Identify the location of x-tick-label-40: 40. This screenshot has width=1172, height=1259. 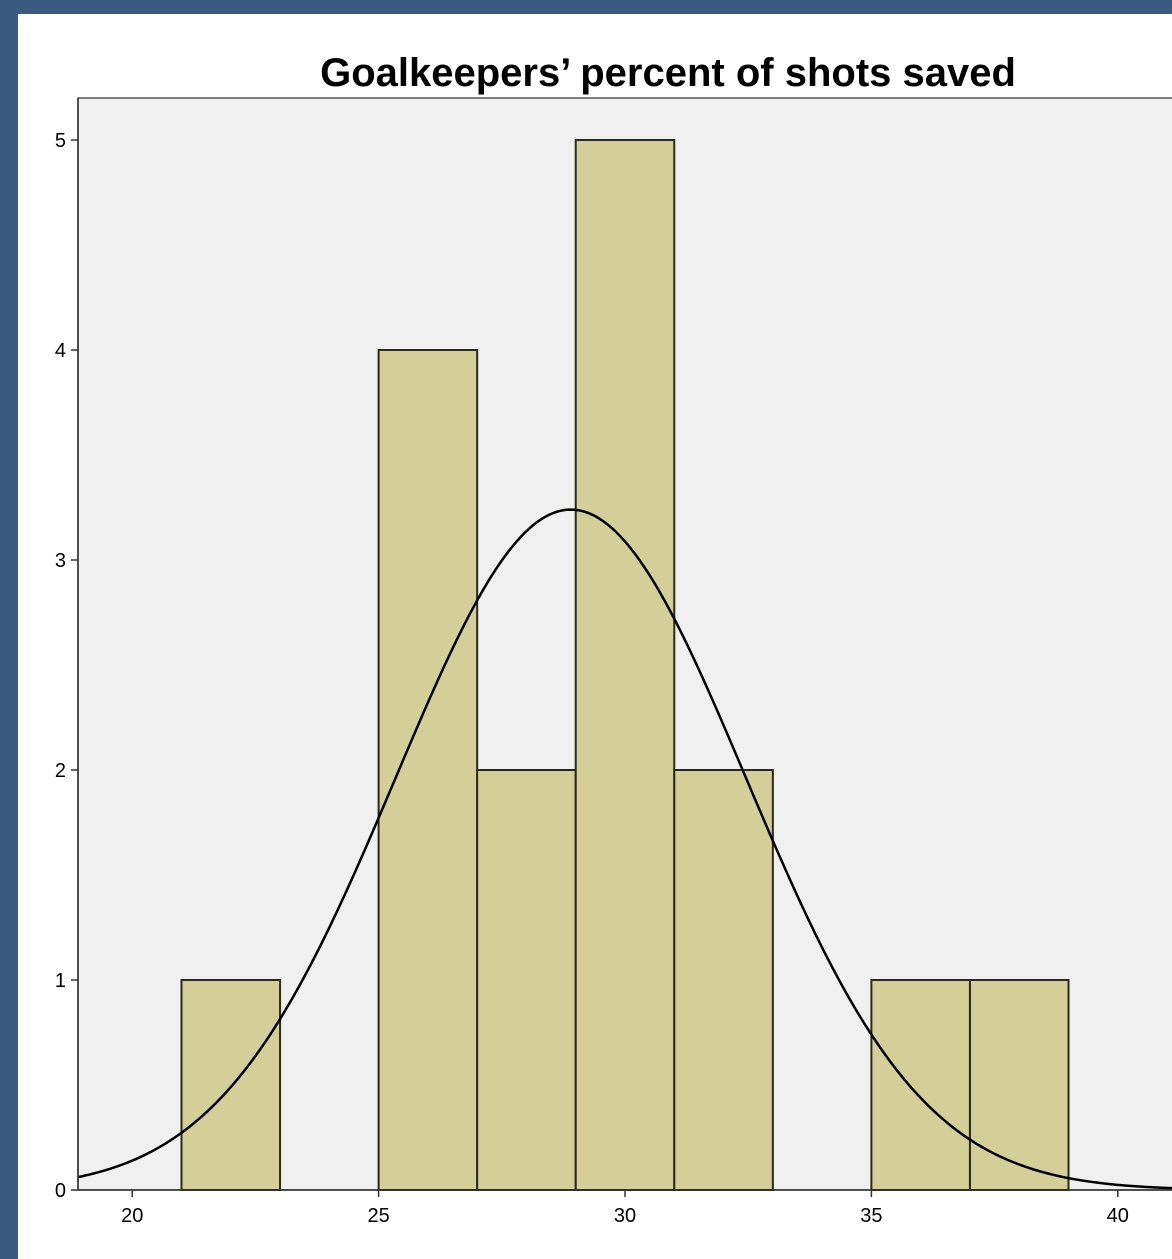
(1118, 1216).